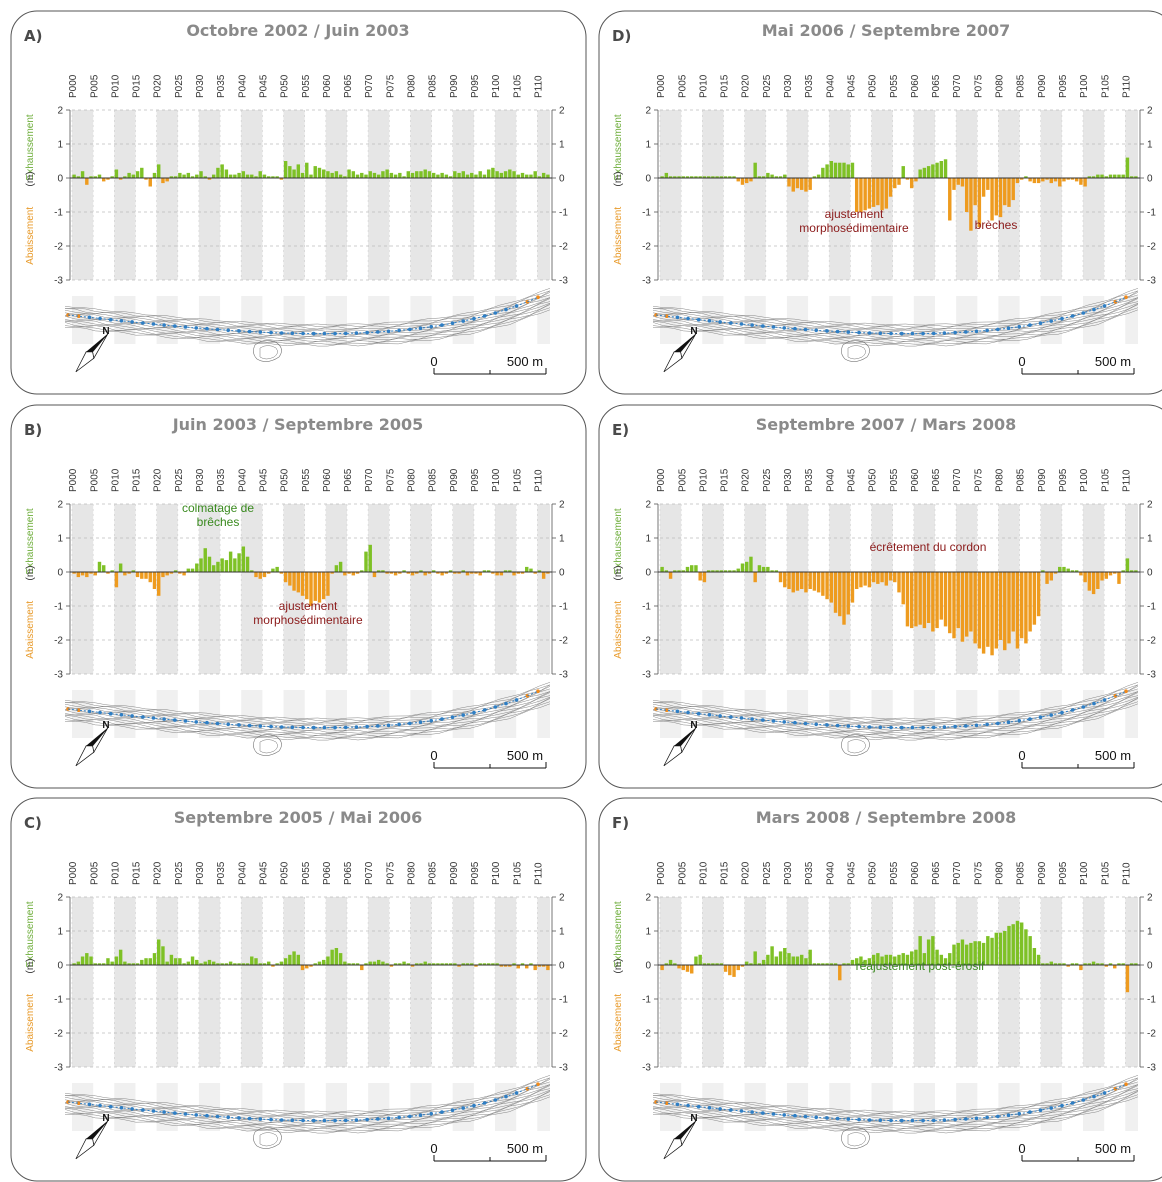 This screenshot has height=1182, width=1162. Describe the element at coordinates (30, 630) in the screenshot. I see `y-label-abaissement: Abaissement` at that location.